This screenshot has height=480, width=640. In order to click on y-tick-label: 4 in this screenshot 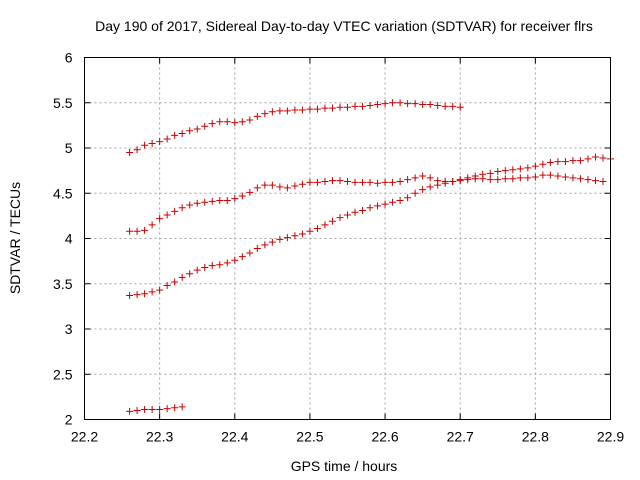, I will do `click(69, 239)`.